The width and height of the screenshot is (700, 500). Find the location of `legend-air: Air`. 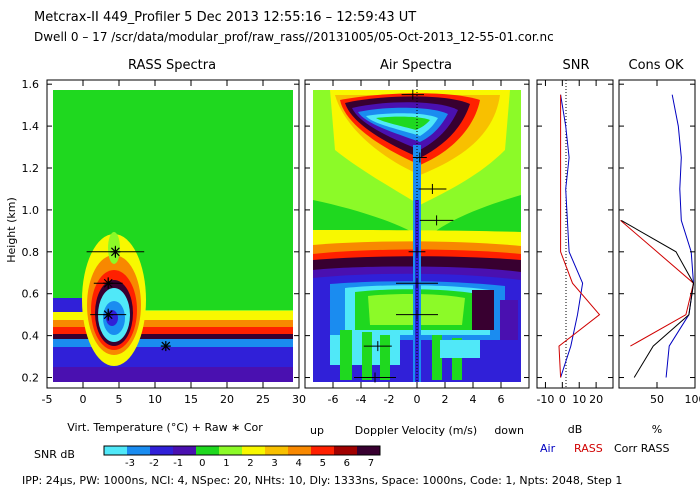

legend-air: Air is located at coordinates (548, 448).